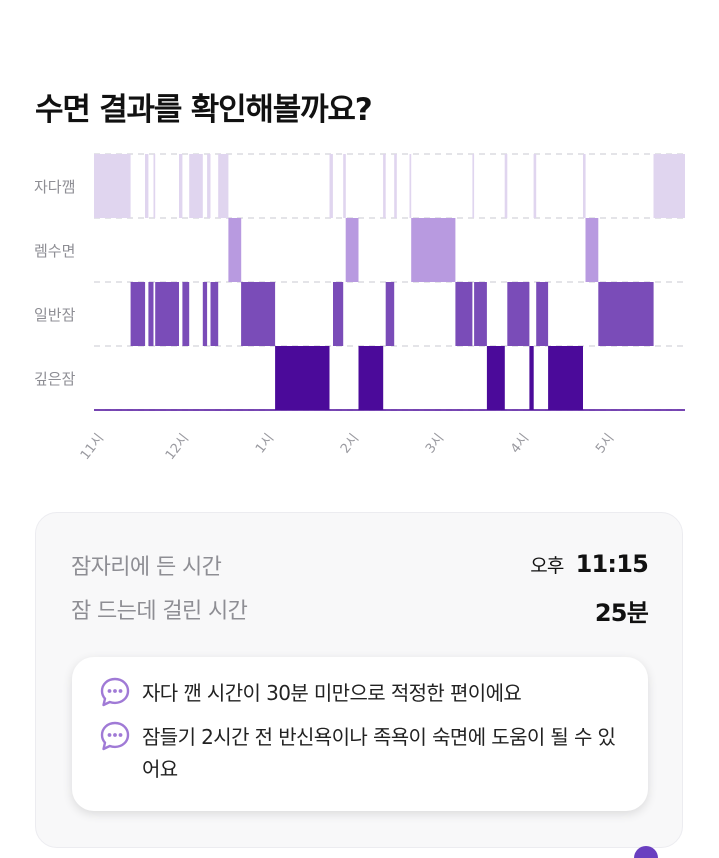 The height and width of the screenshot is (858, 719). Describe the element at coordinates (379, 753) in the screenshot. I see `tip-text: 잠들기 2시간 전 반신욕이나 족욕이 숙면에 도움이 될 수 있어요` at that location.